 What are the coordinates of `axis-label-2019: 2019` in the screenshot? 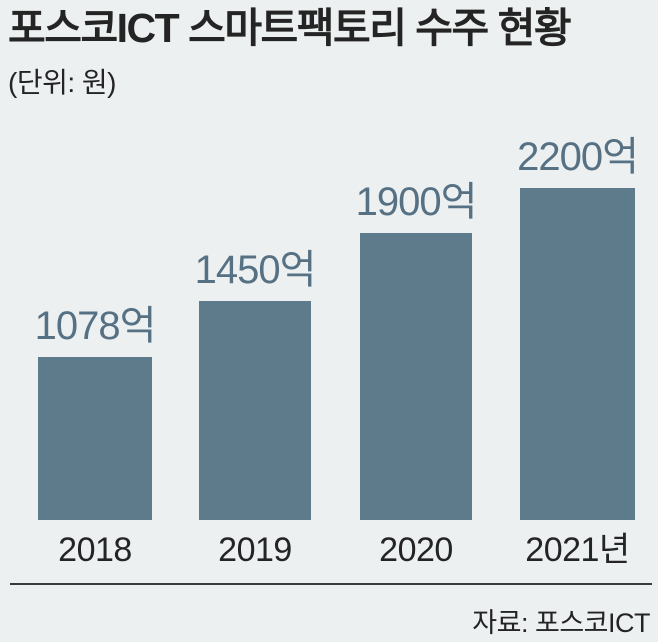 It's located at (255, 550).